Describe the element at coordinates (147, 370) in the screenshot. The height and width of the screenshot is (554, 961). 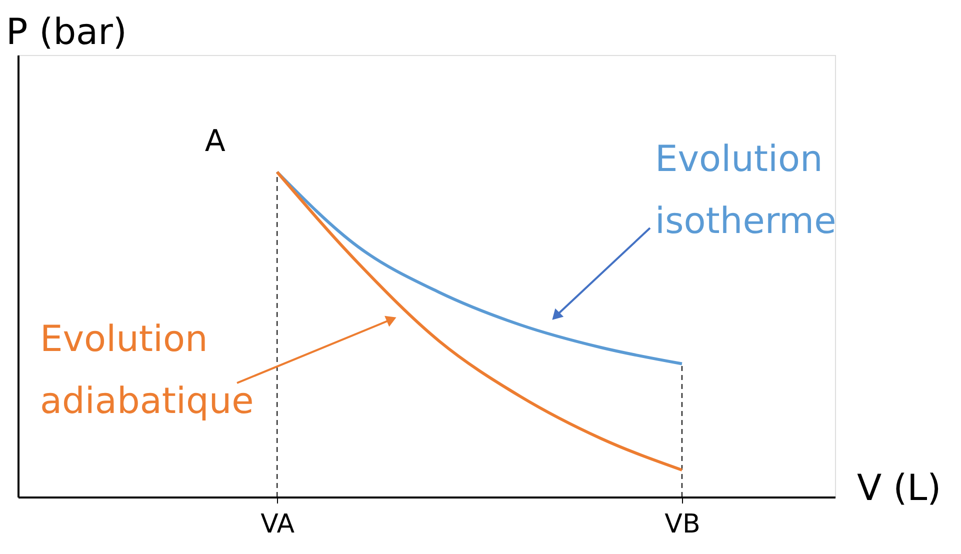
I see `text: Evolution adiabatique` at that location.